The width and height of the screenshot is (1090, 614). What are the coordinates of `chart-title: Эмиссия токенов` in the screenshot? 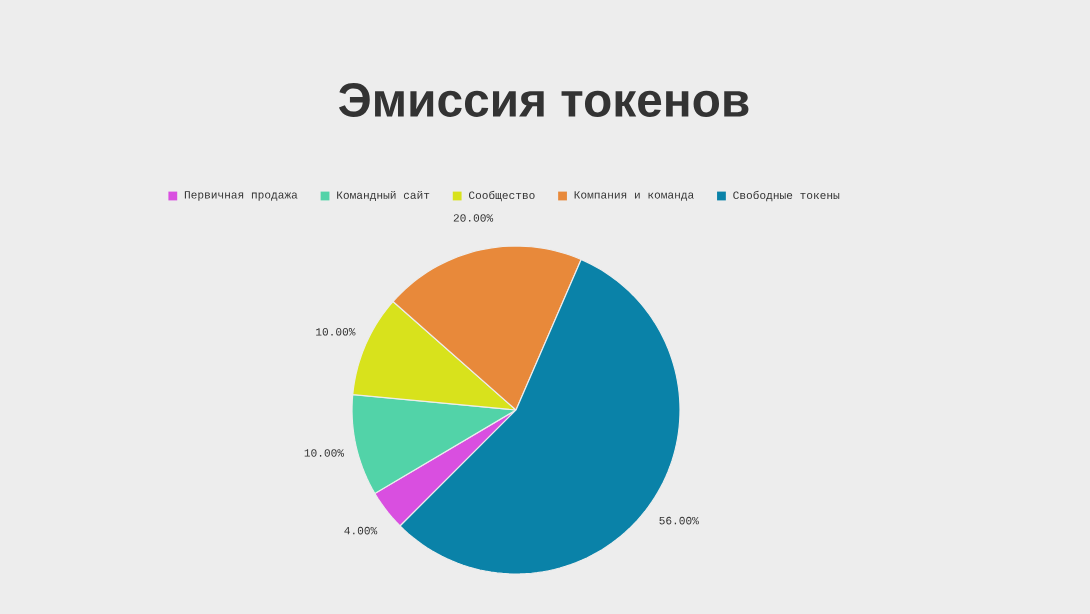 It's located at (543, 100).